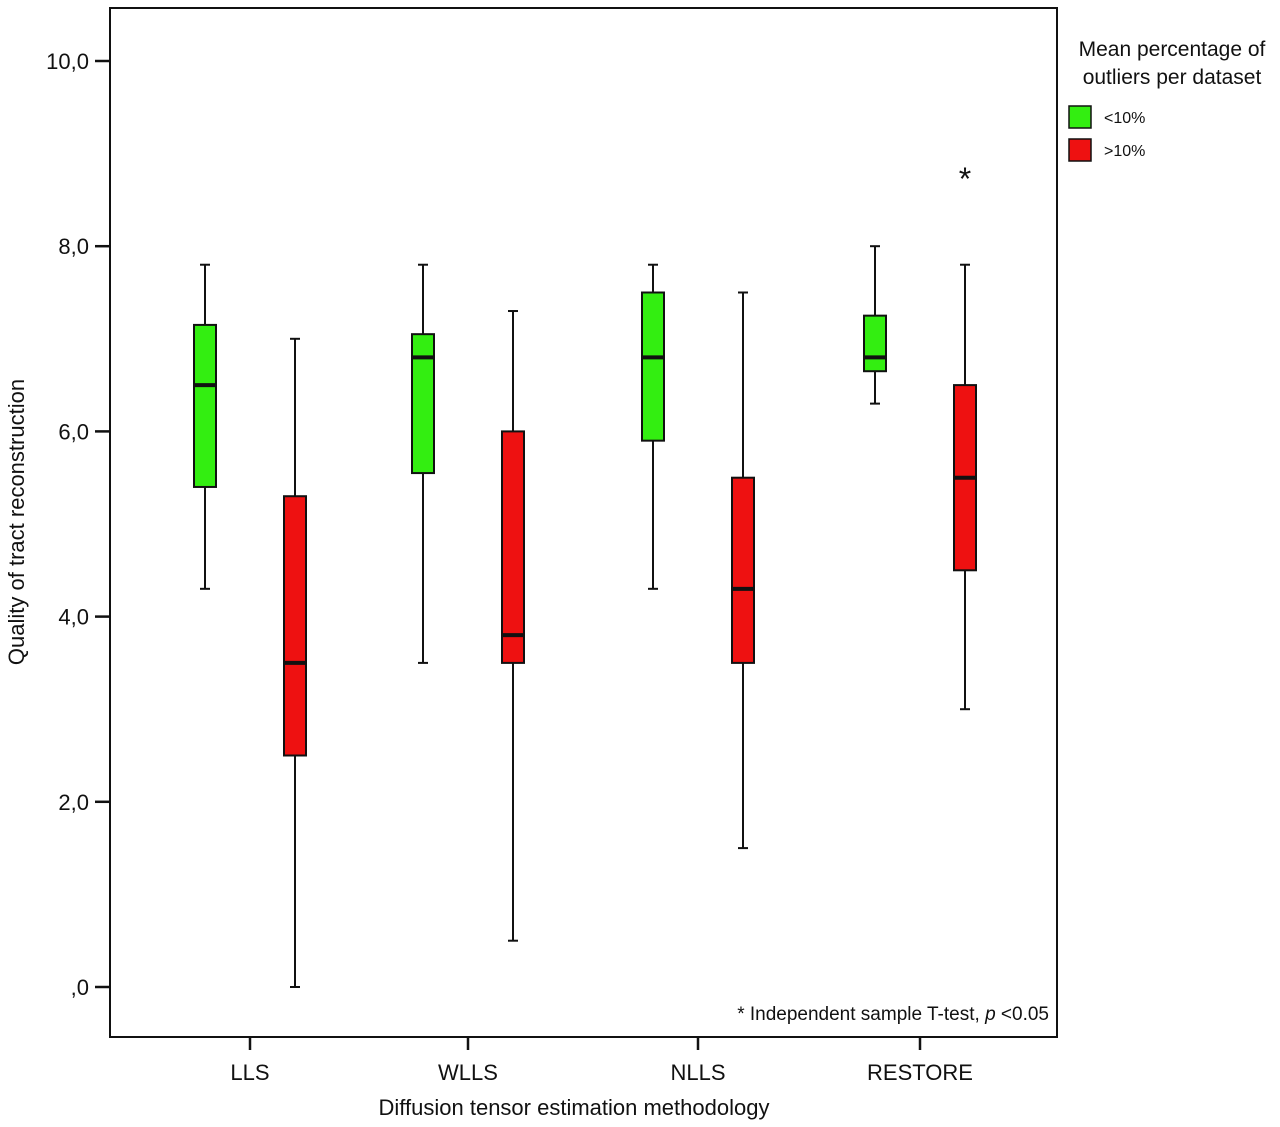  Describe the element at coordinates (80, 987) in the screenshot. I see `y-tick-label: ,0` at that location.